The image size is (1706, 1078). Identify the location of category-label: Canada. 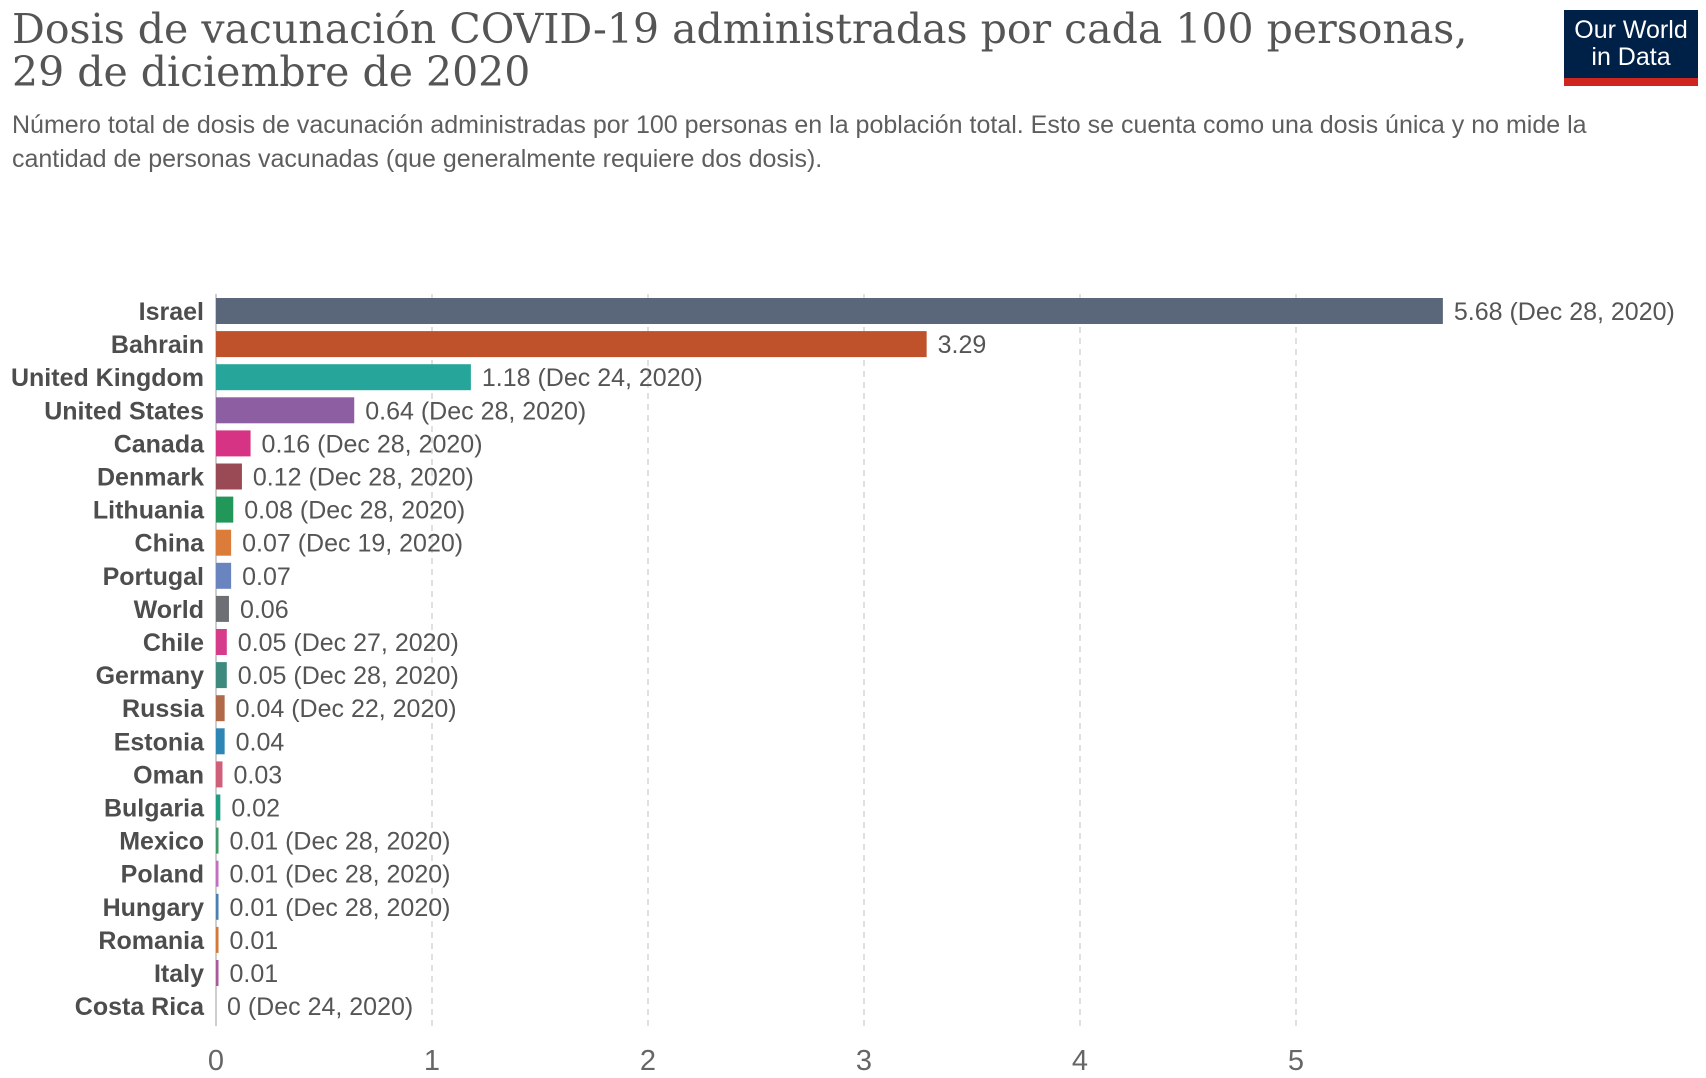
(159, 444).